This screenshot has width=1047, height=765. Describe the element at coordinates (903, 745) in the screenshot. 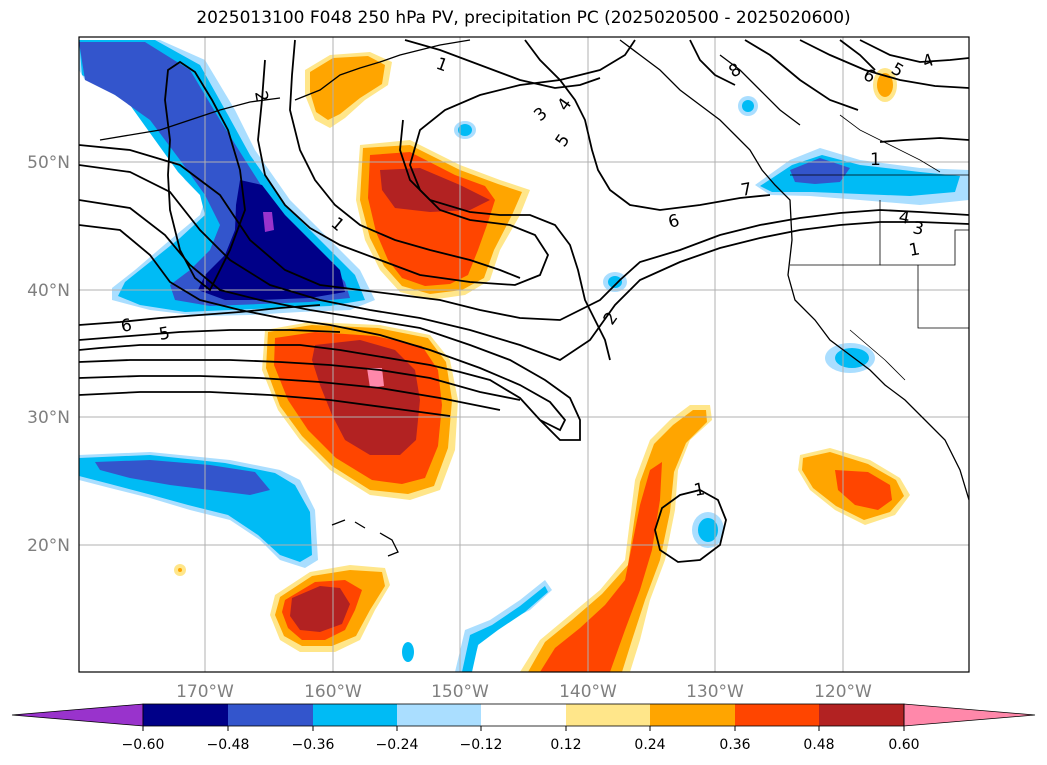

I see `colorbar-tick-label: 0.60` at that location.